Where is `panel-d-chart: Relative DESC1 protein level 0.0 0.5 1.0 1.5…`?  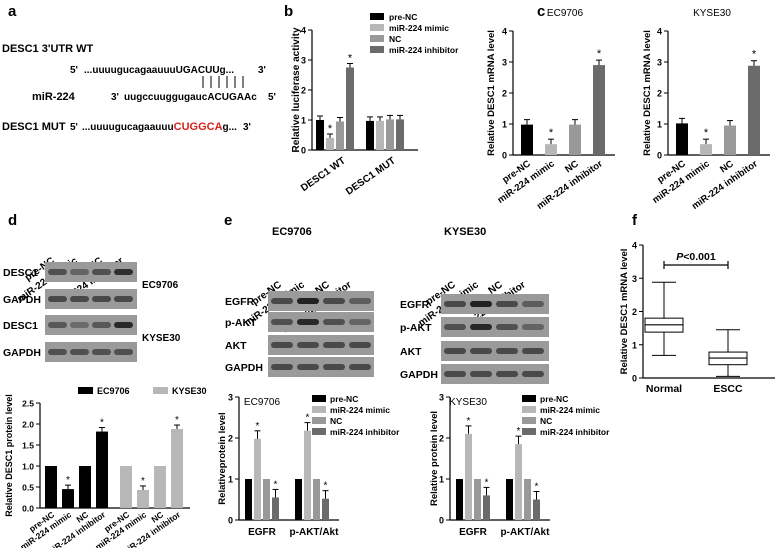 panel-d-chart: Relative DESC1 protein level 0.0 0.5 1.0 1.5… is located at coordinates (105, 467).